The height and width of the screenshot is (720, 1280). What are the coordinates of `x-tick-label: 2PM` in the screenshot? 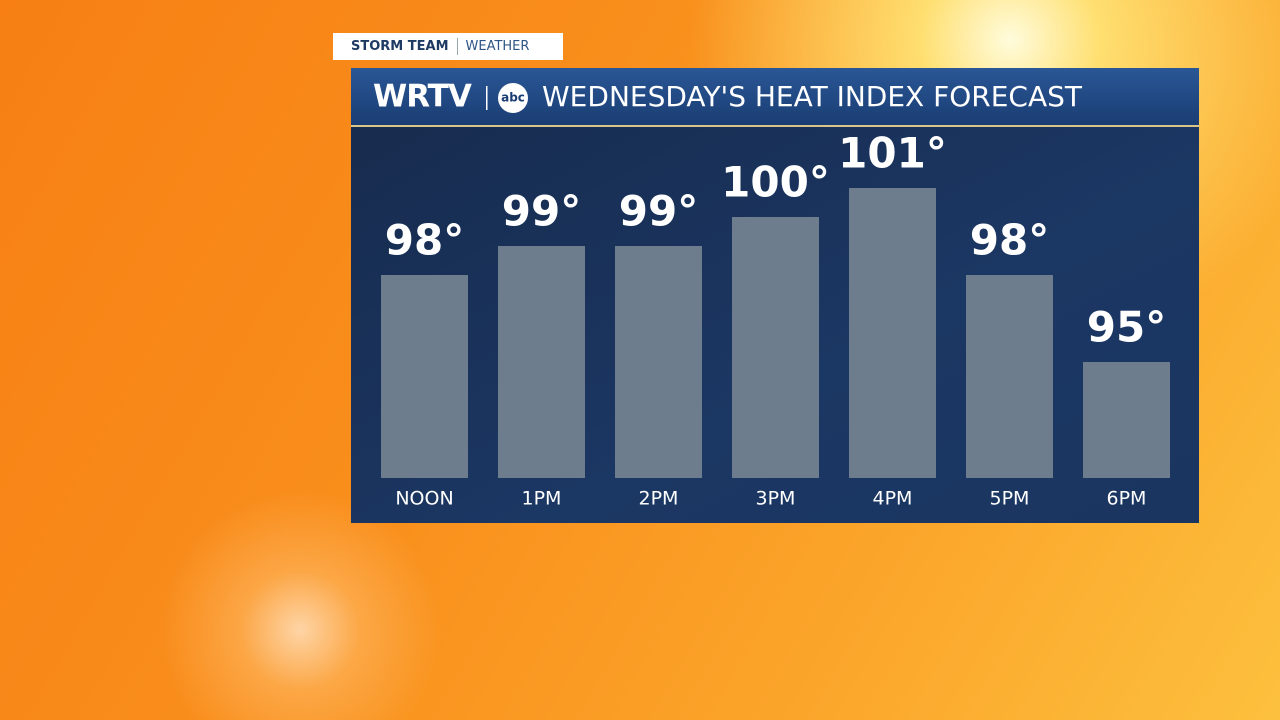 It's located at (659, 499).